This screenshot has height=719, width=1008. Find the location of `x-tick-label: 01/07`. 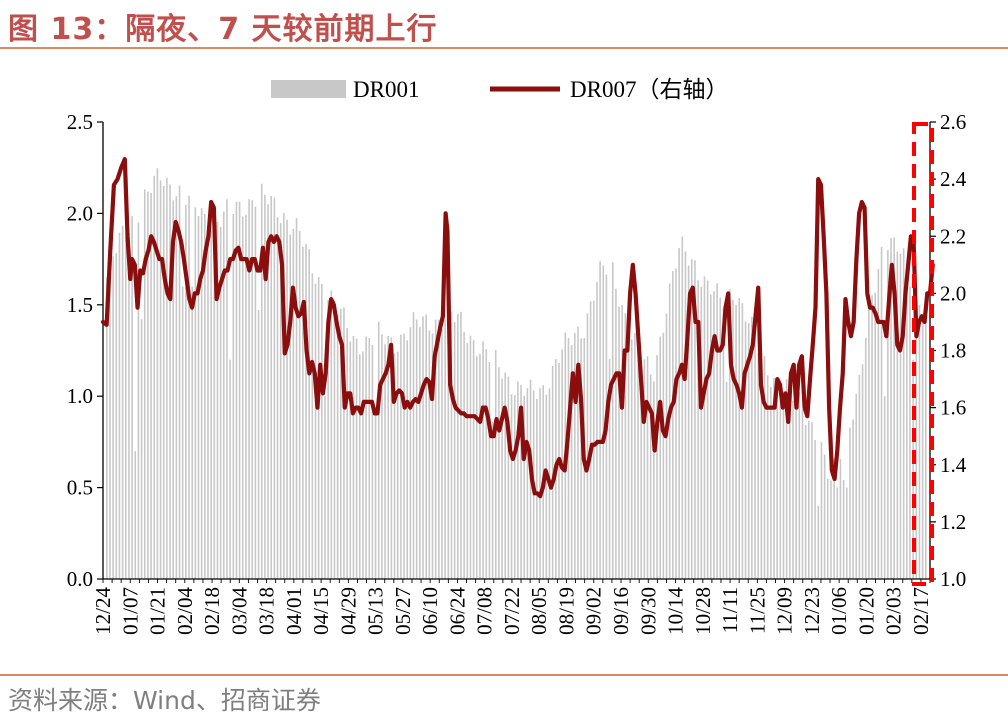

x-tick-label: 01/07 is located at coordinates (130, 611).